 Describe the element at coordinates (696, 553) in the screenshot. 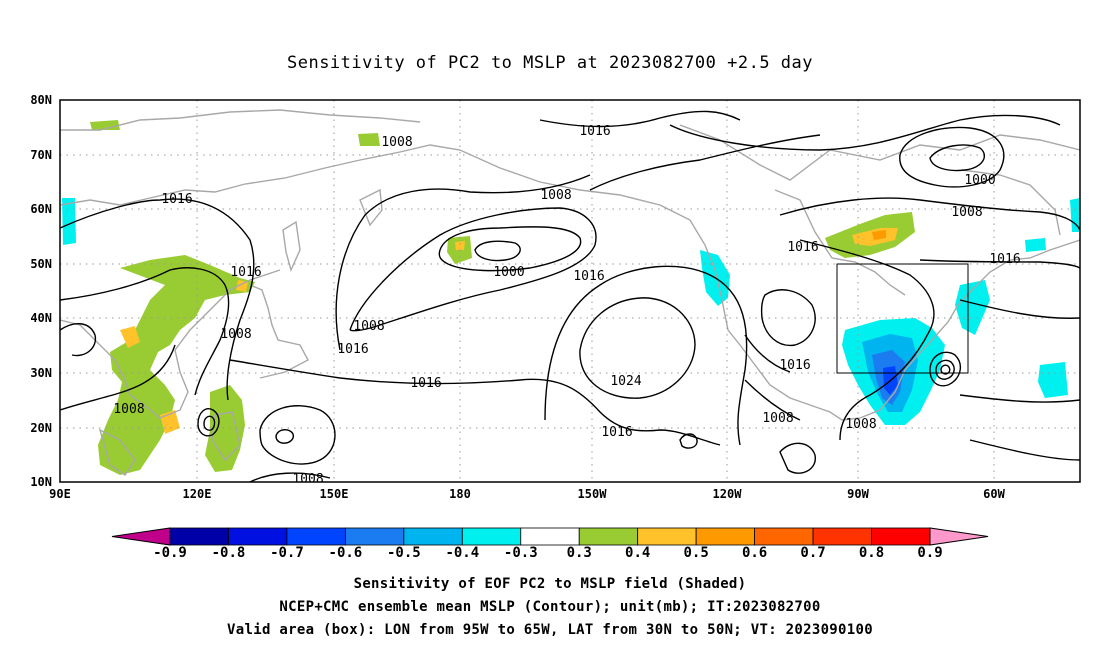

I see `colorbar-label: 0.5` at that location.